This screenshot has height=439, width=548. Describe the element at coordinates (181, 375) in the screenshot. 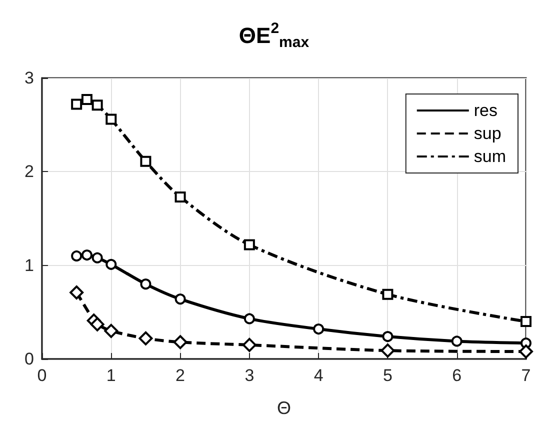

I see `x-tick-label: 2` at that location.